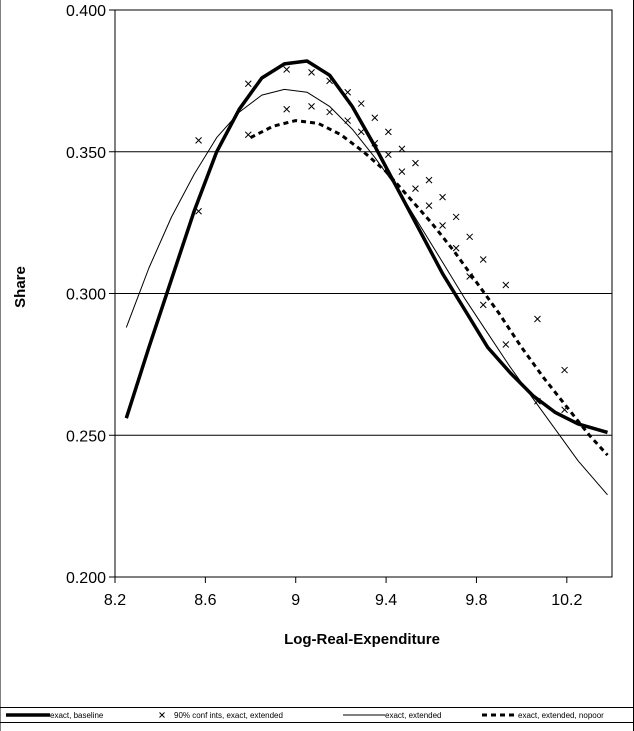 This screenshot has width=634, height=731. I want to click on legend-label: exact, extended, nopoor, so click(561, 715).